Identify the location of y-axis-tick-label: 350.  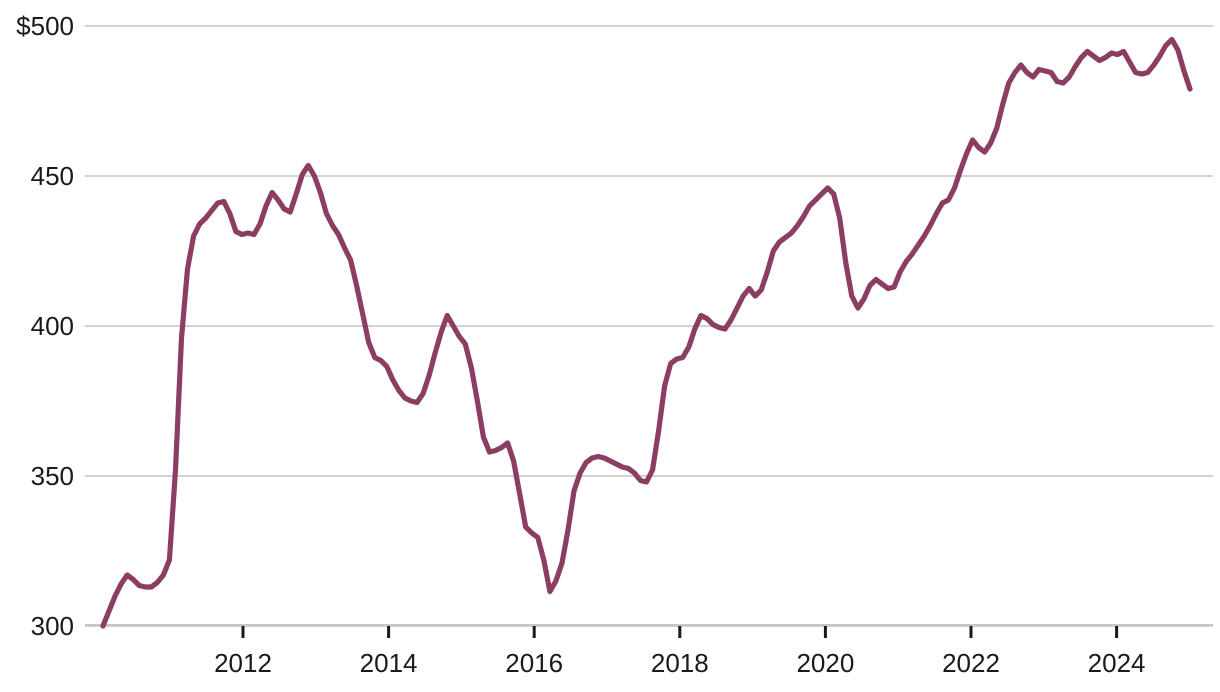
(52, 476).